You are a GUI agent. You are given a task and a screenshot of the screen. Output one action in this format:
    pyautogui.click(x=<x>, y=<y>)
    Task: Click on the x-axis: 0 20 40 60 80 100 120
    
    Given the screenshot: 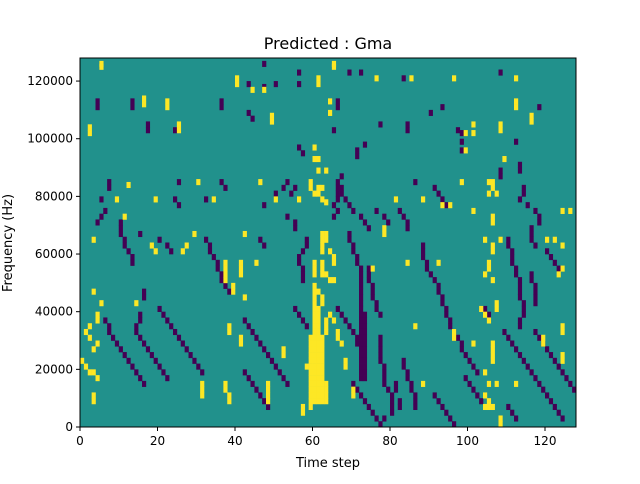 What is the action you would take?
    pyautogui.click(x=316, y=437)
    